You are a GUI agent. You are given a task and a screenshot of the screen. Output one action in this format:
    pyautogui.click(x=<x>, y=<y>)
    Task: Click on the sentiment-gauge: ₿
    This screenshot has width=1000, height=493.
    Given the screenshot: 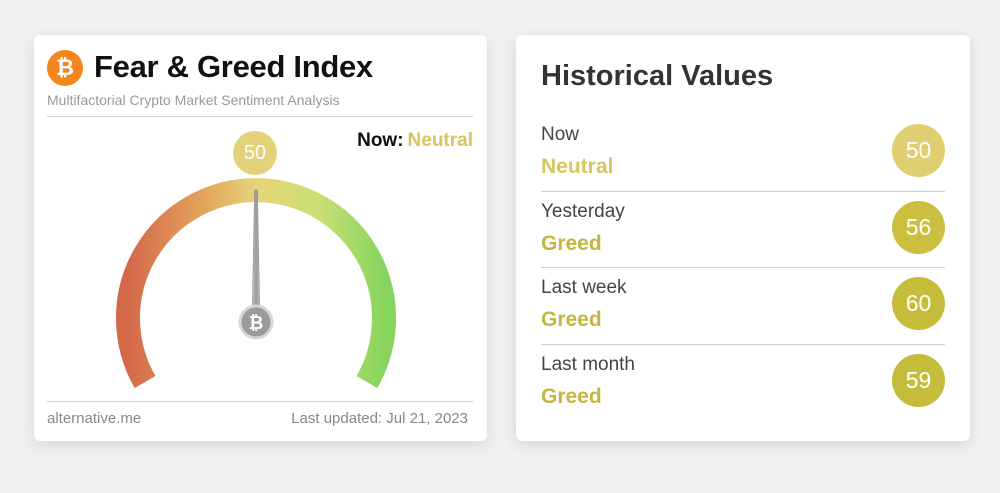 What is the action you would take?
    pyautogui.click(x=256, y=283)
    